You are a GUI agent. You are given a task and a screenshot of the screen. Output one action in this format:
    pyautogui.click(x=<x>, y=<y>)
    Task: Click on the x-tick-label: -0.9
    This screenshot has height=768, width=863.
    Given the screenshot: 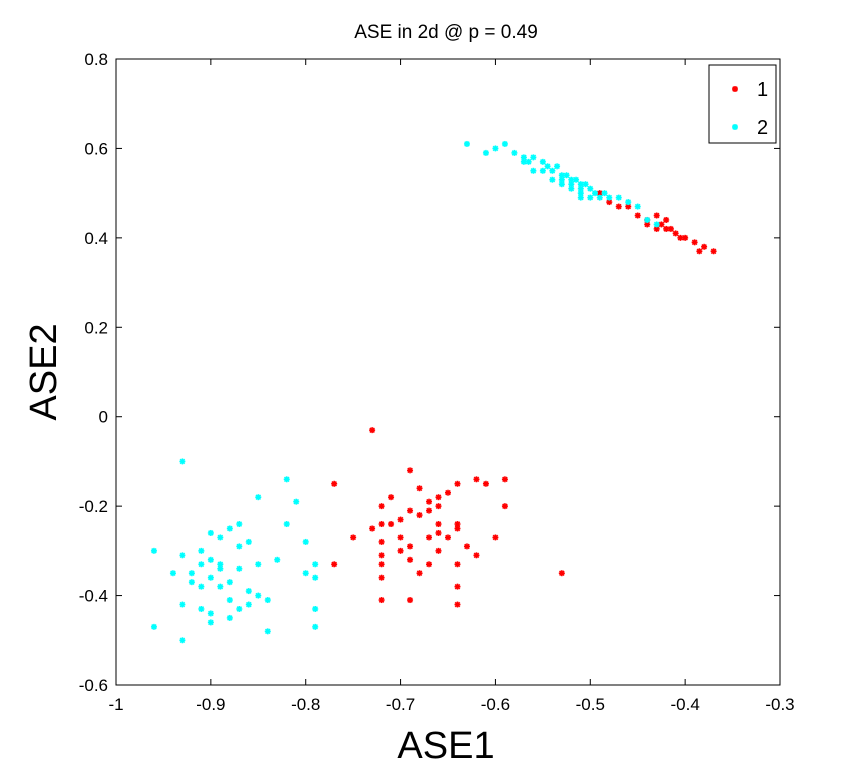 What is the action you would take?
    pyautogui.click(x=210, y=704)
    